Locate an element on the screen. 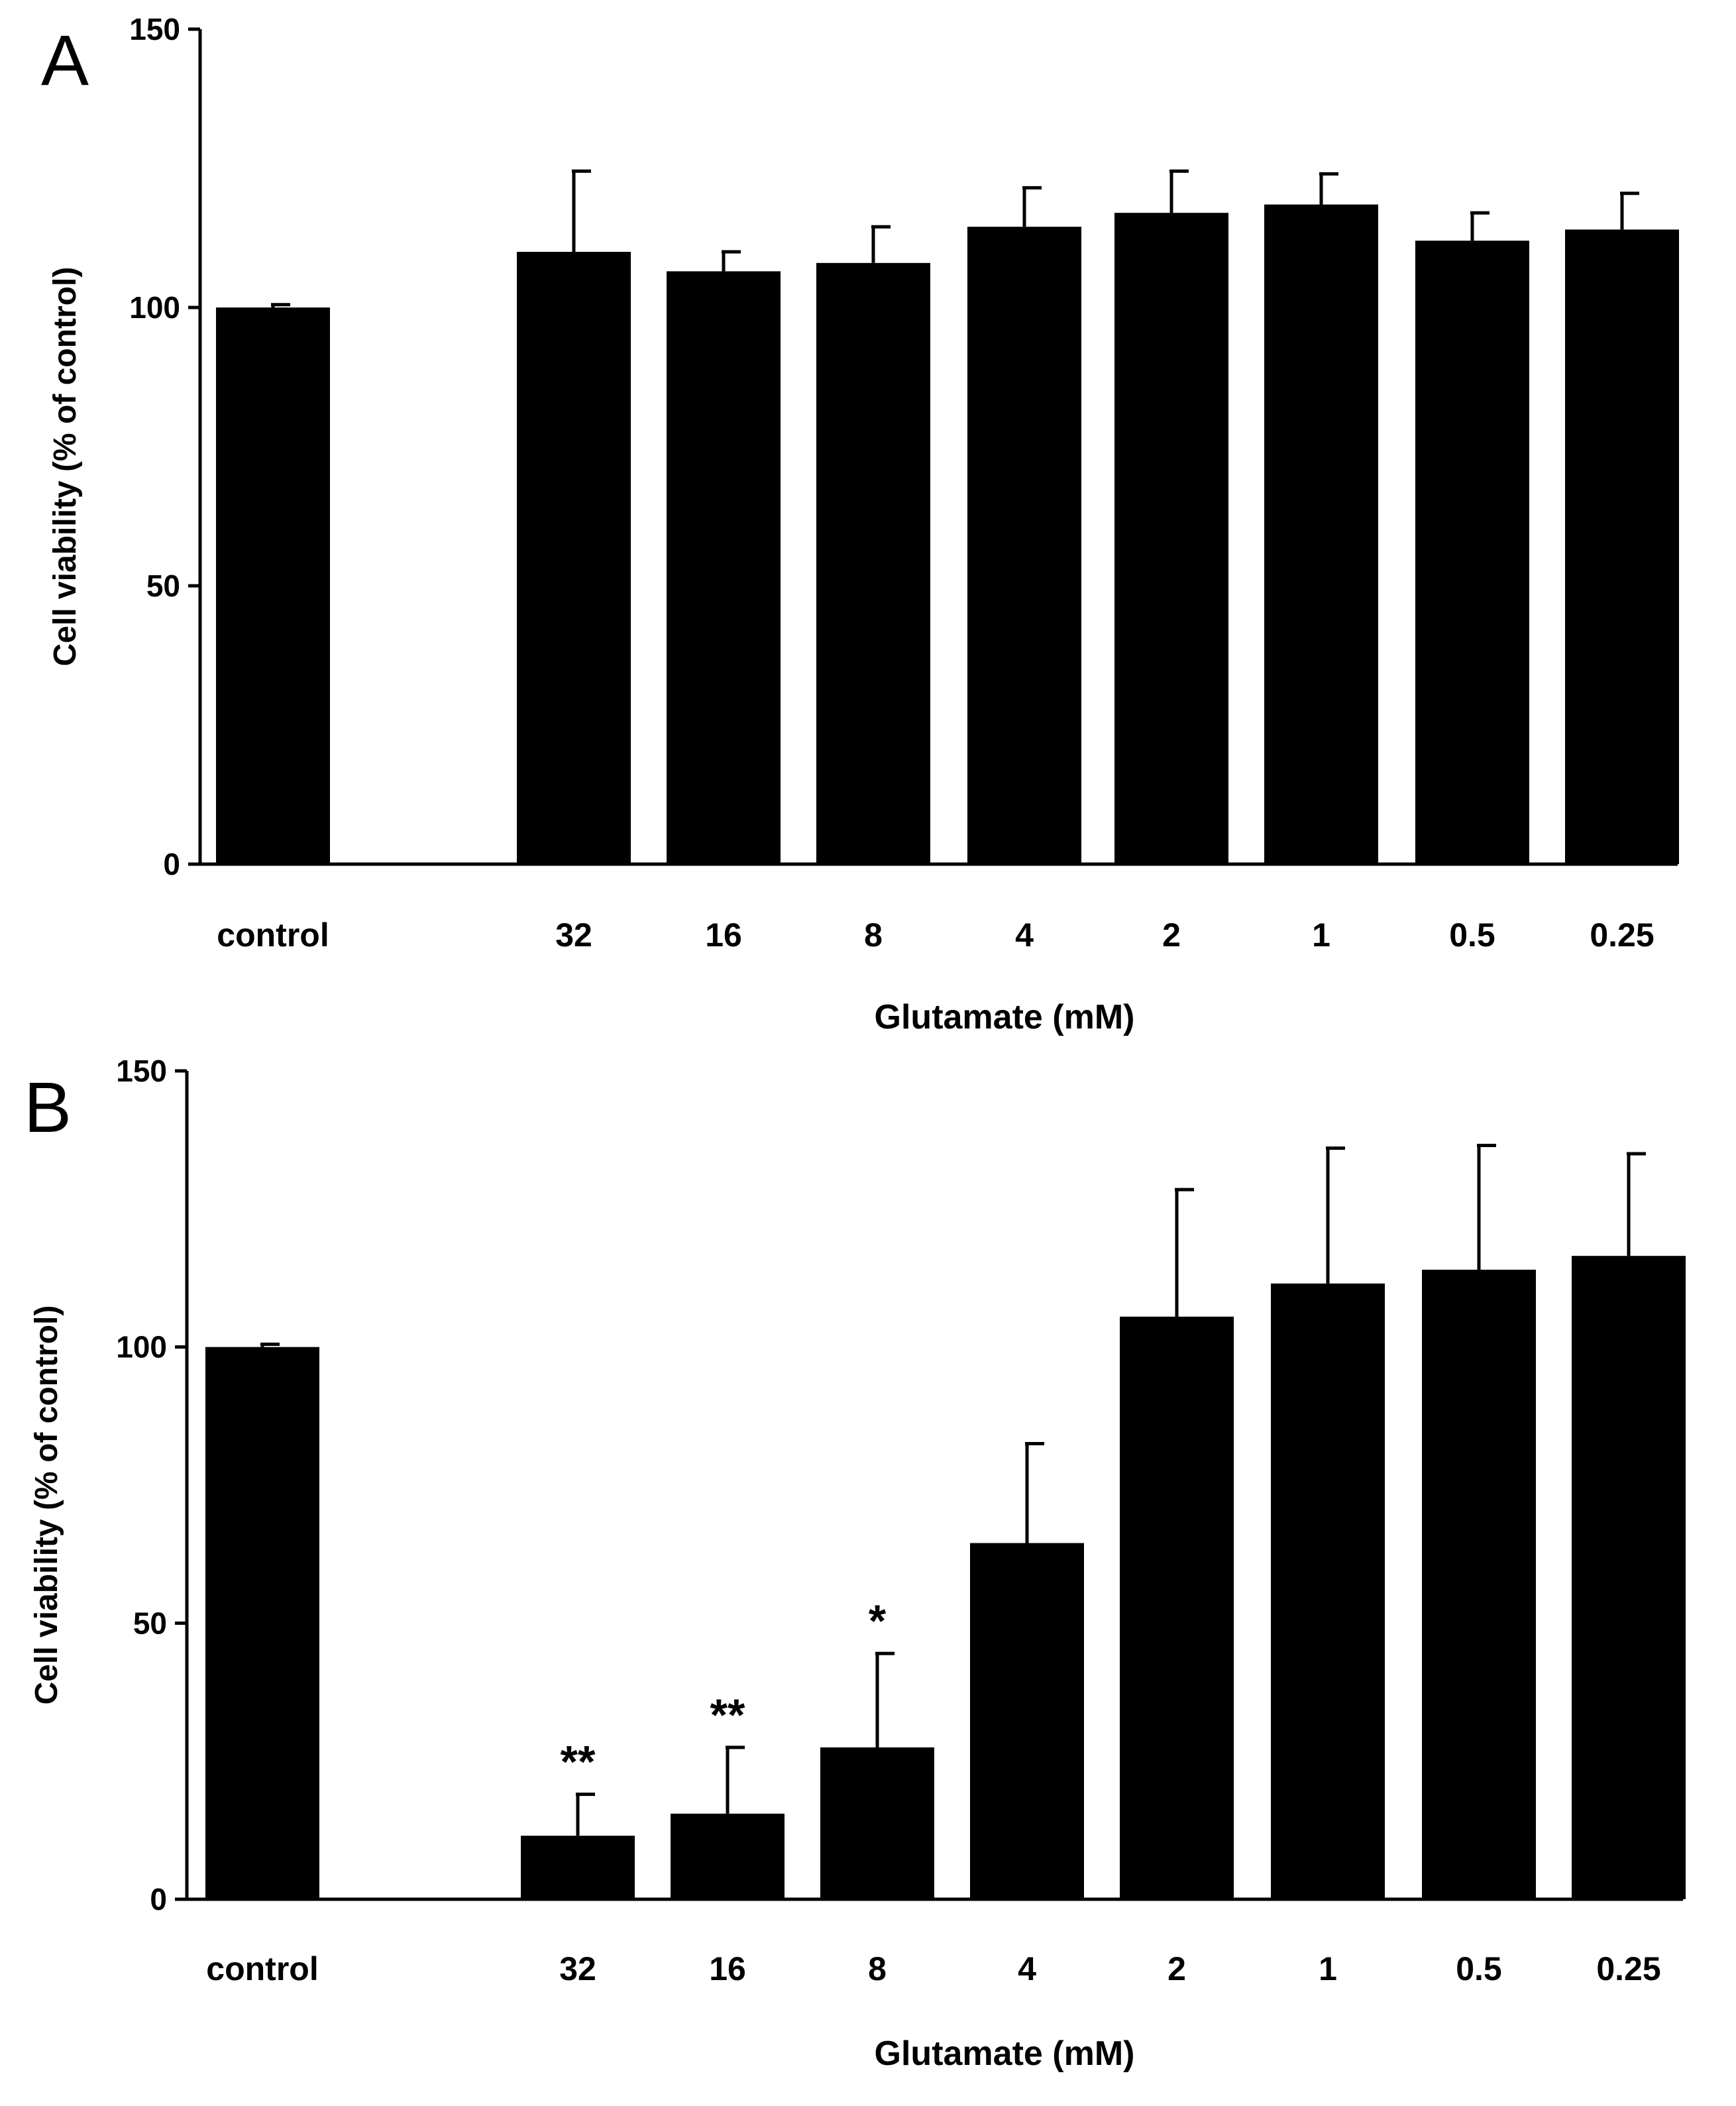 This screenshot has width=1736, height=2106. panel-label: A is located at coordinates (65, 60).